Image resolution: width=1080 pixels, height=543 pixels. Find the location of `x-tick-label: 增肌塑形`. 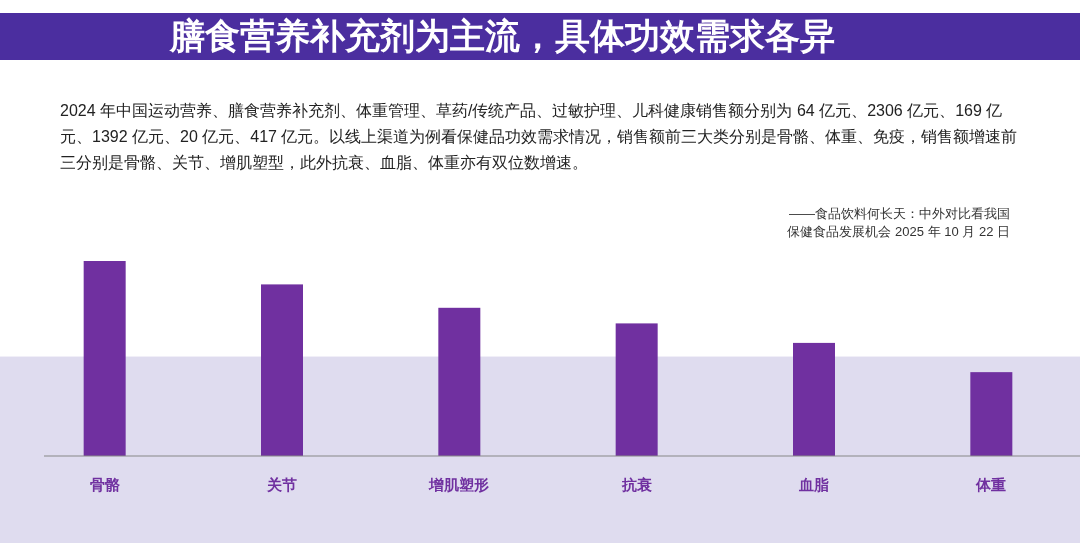

x-tick-label: 增肌塑形 is located at coordinates (459, 484).